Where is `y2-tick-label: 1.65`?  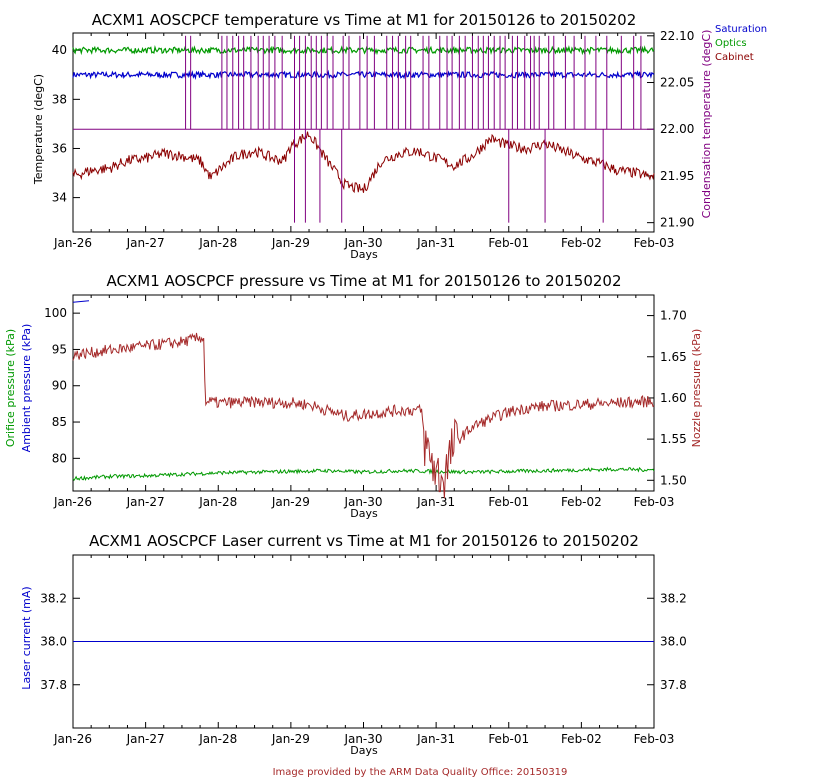 y2-tick-label: 1.65 is located at coordinates (673, 357).